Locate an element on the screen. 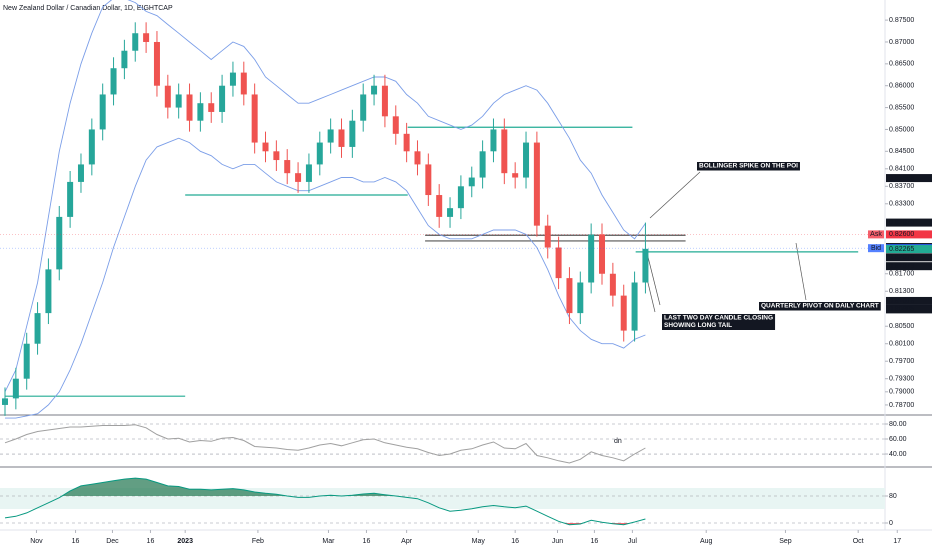 This screenshot has width=932, height=550. price-label: 0.82870 is located at coordinates (901, 222).